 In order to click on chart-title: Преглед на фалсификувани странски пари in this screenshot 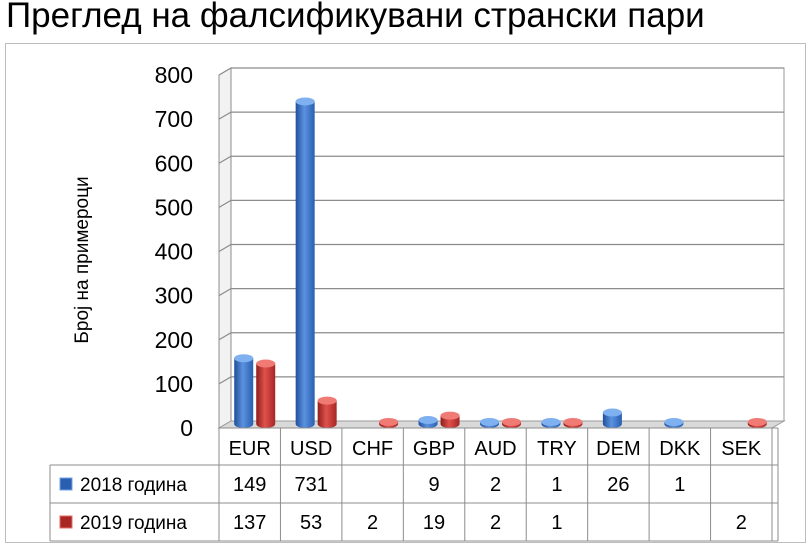, I will do `click(355, 17)`.